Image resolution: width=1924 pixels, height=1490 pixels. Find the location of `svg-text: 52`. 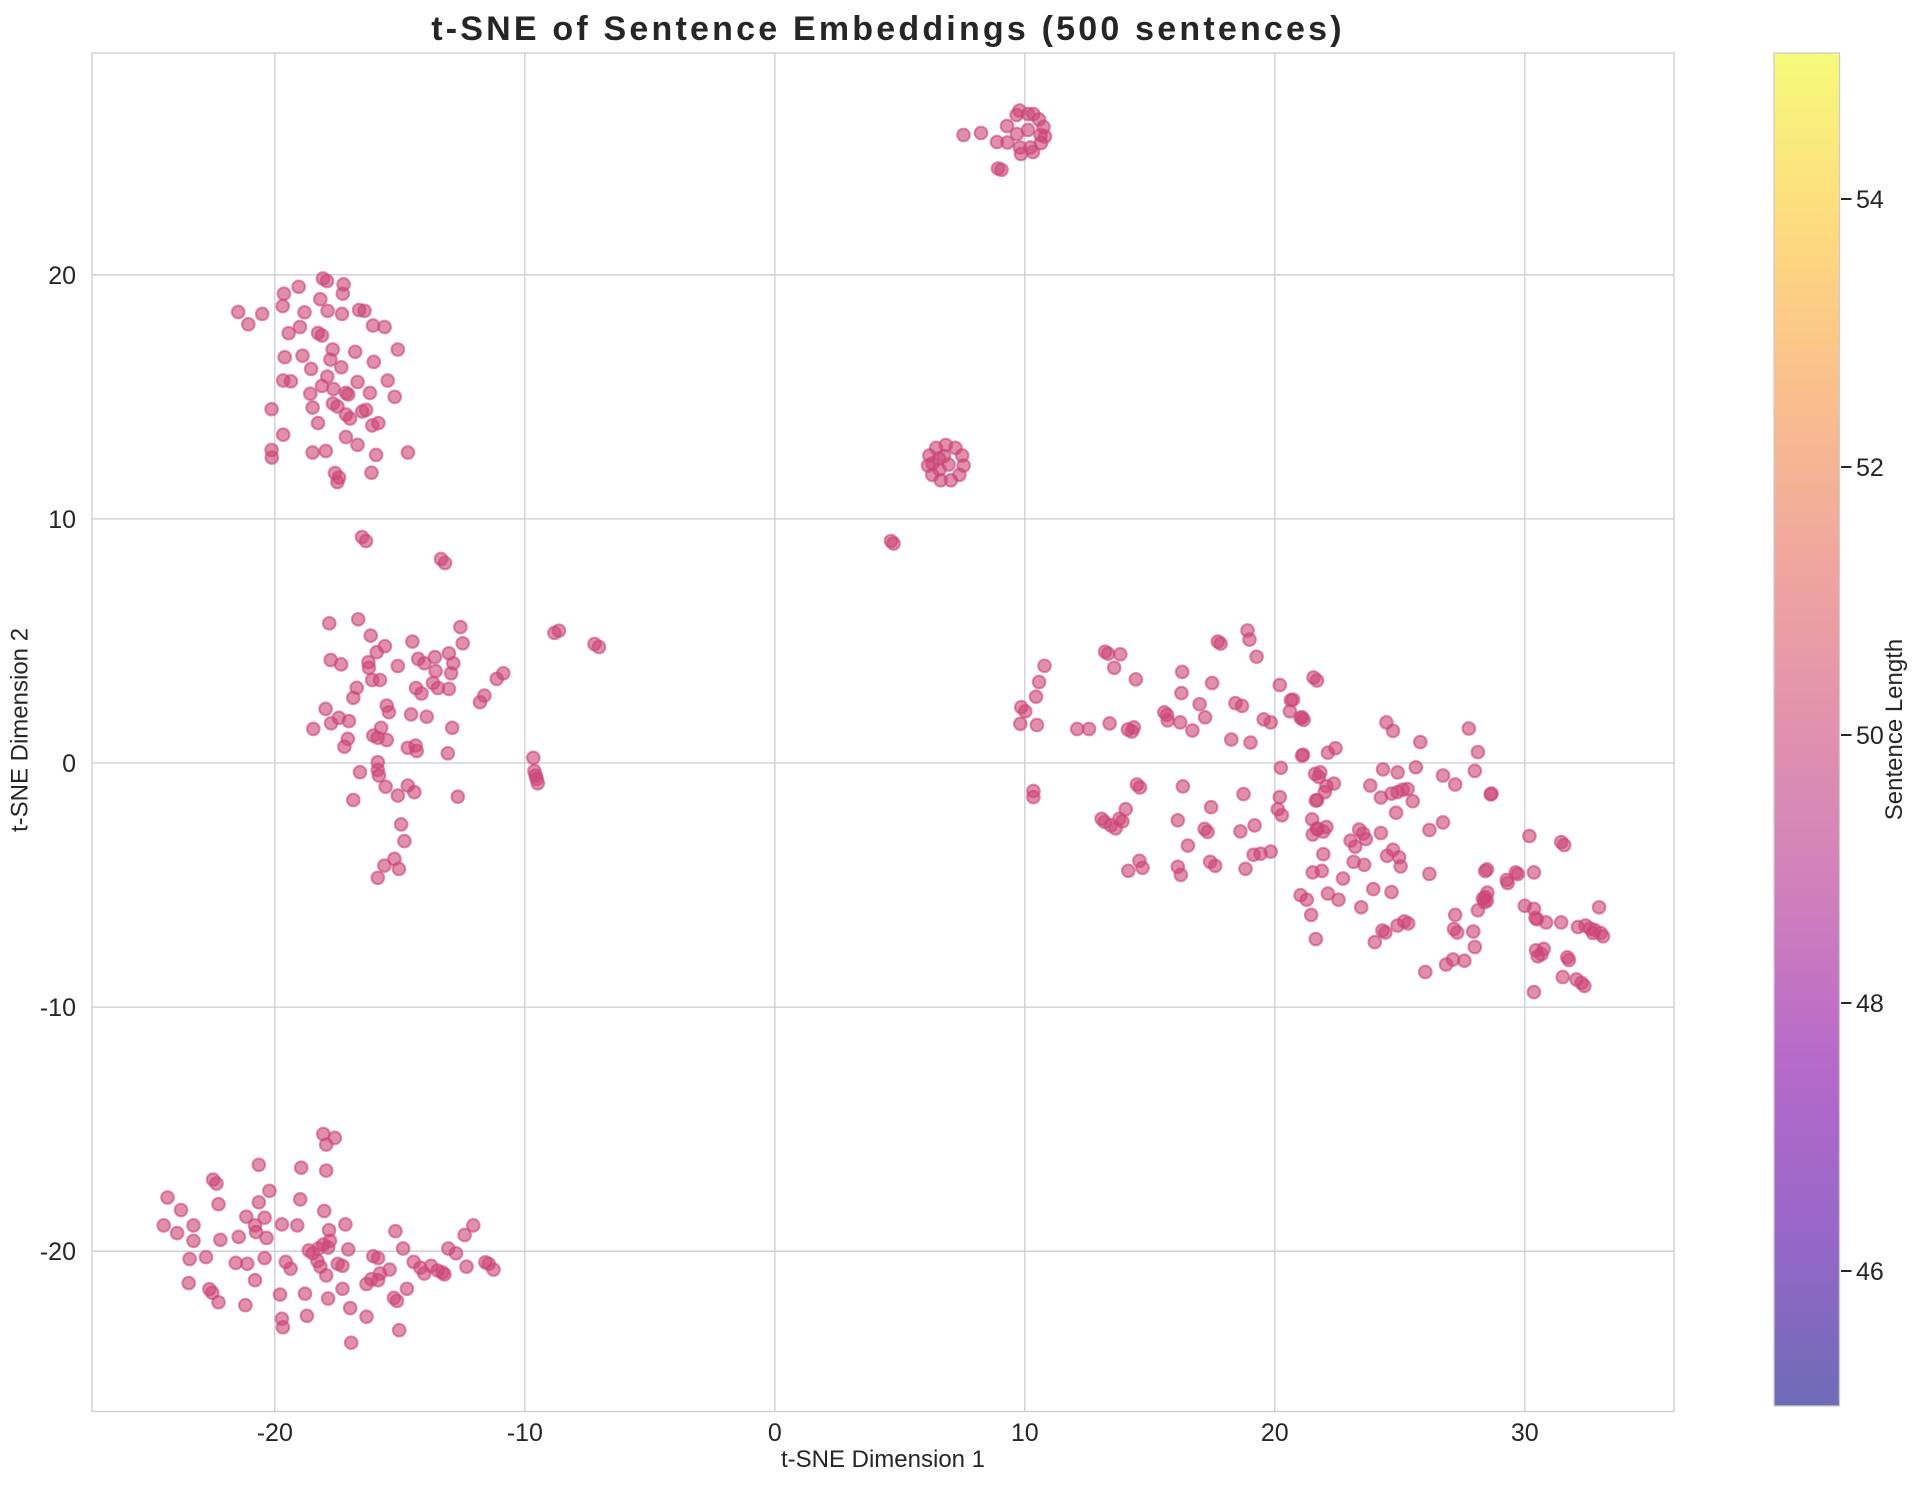

svg-text: 52 is located at coordinates (1870, 468).